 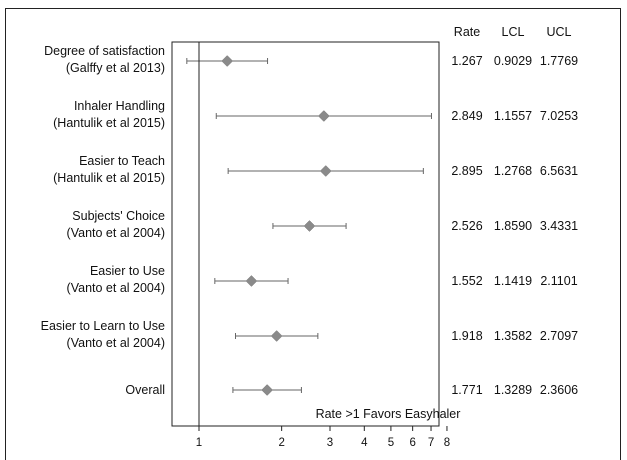 I want to click on rate-value: 2.849, so click(x=466, y=116).